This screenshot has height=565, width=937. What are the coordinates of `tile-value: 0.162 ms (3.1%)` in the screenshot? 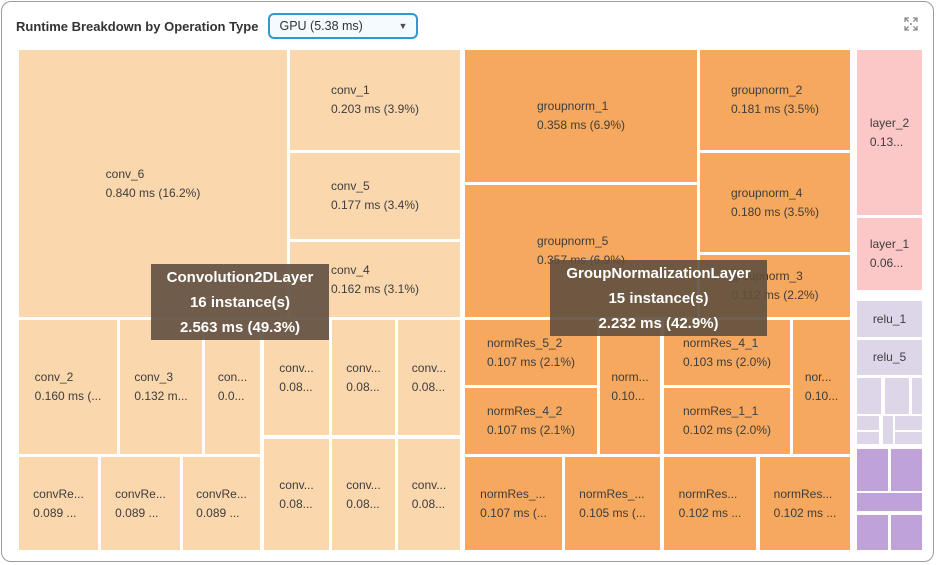 It's located at (375, 288).